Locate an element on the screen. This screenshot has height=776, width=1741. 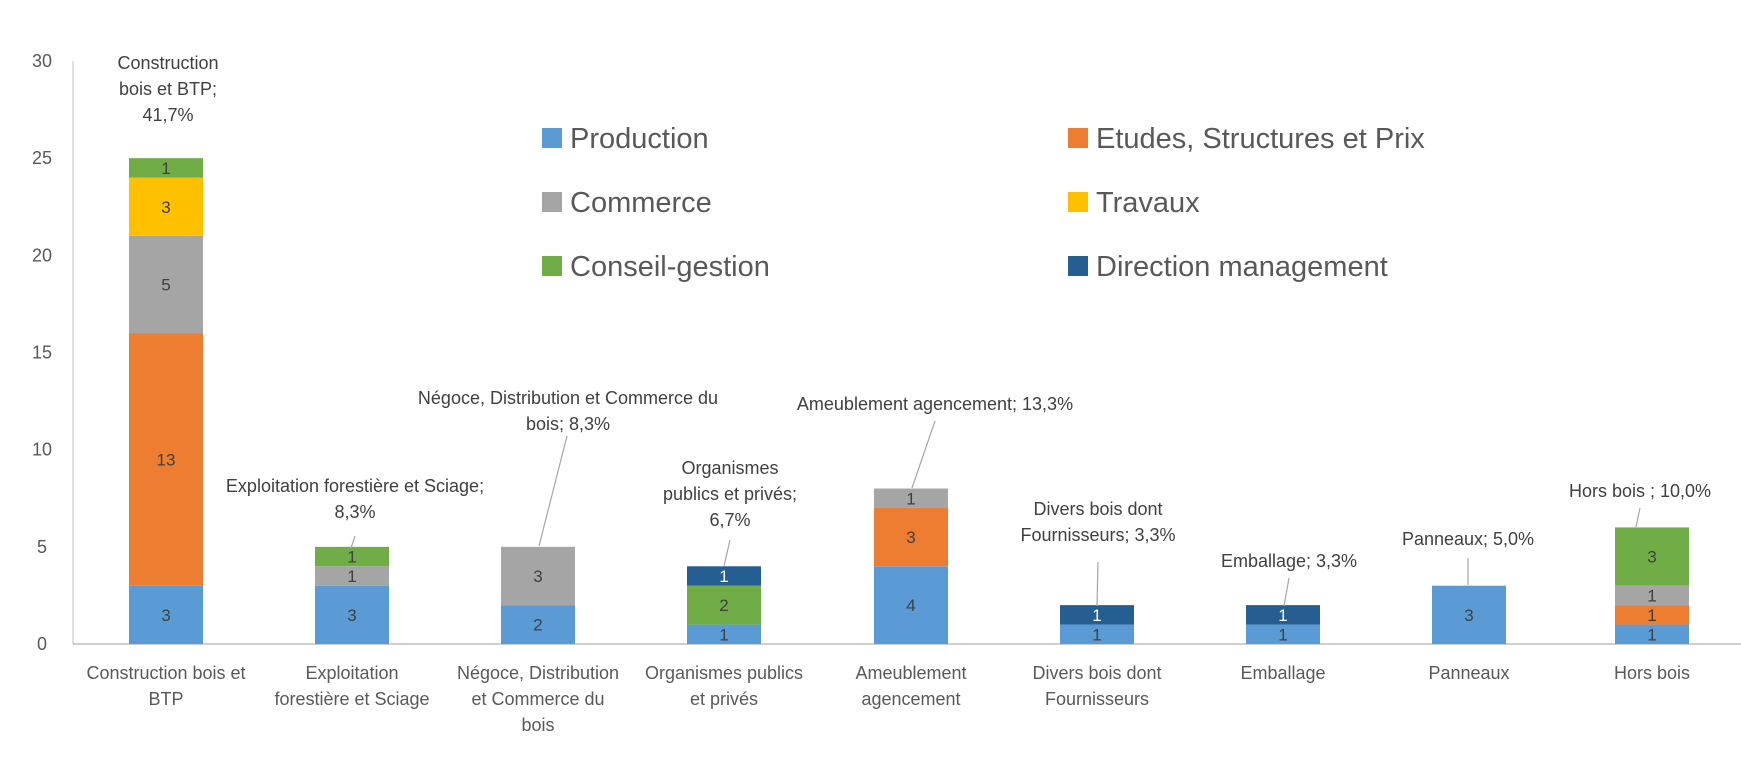
x-category-label-line: Ameublement is located at coordinates (910, 673).